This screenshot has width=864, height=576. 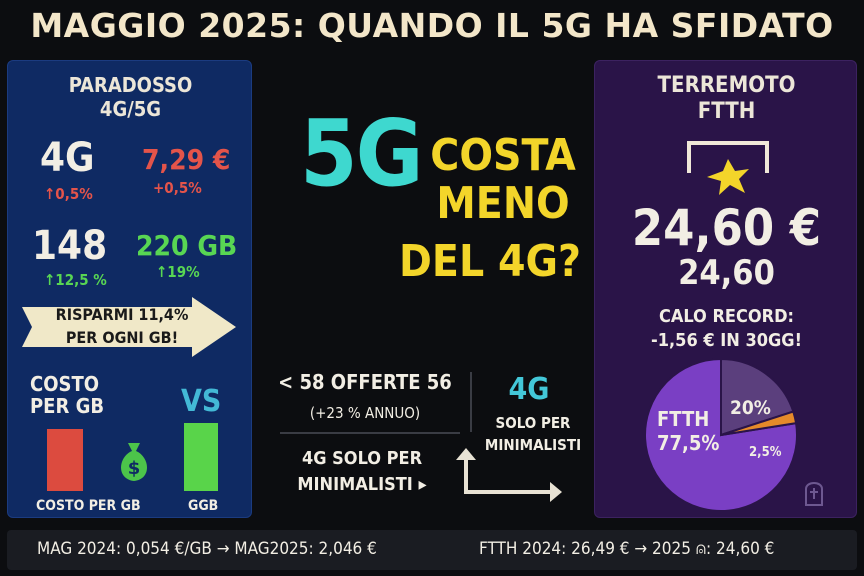 What do you see at coordinates (65, 460) in the screenshot?
I see `cost-bar-red` at bounding box center [65, 460].